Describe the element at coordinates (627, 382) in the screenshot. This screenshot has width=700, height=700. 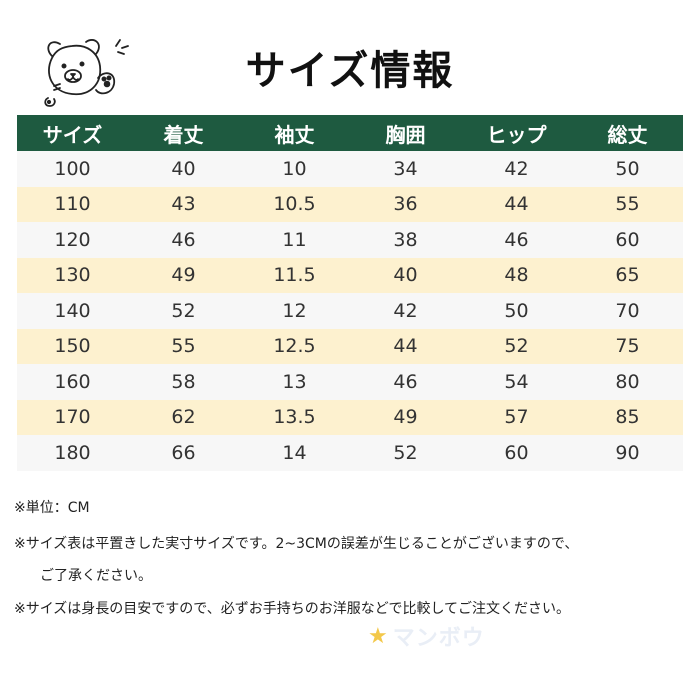
I see `table-cell: 80` at that location.